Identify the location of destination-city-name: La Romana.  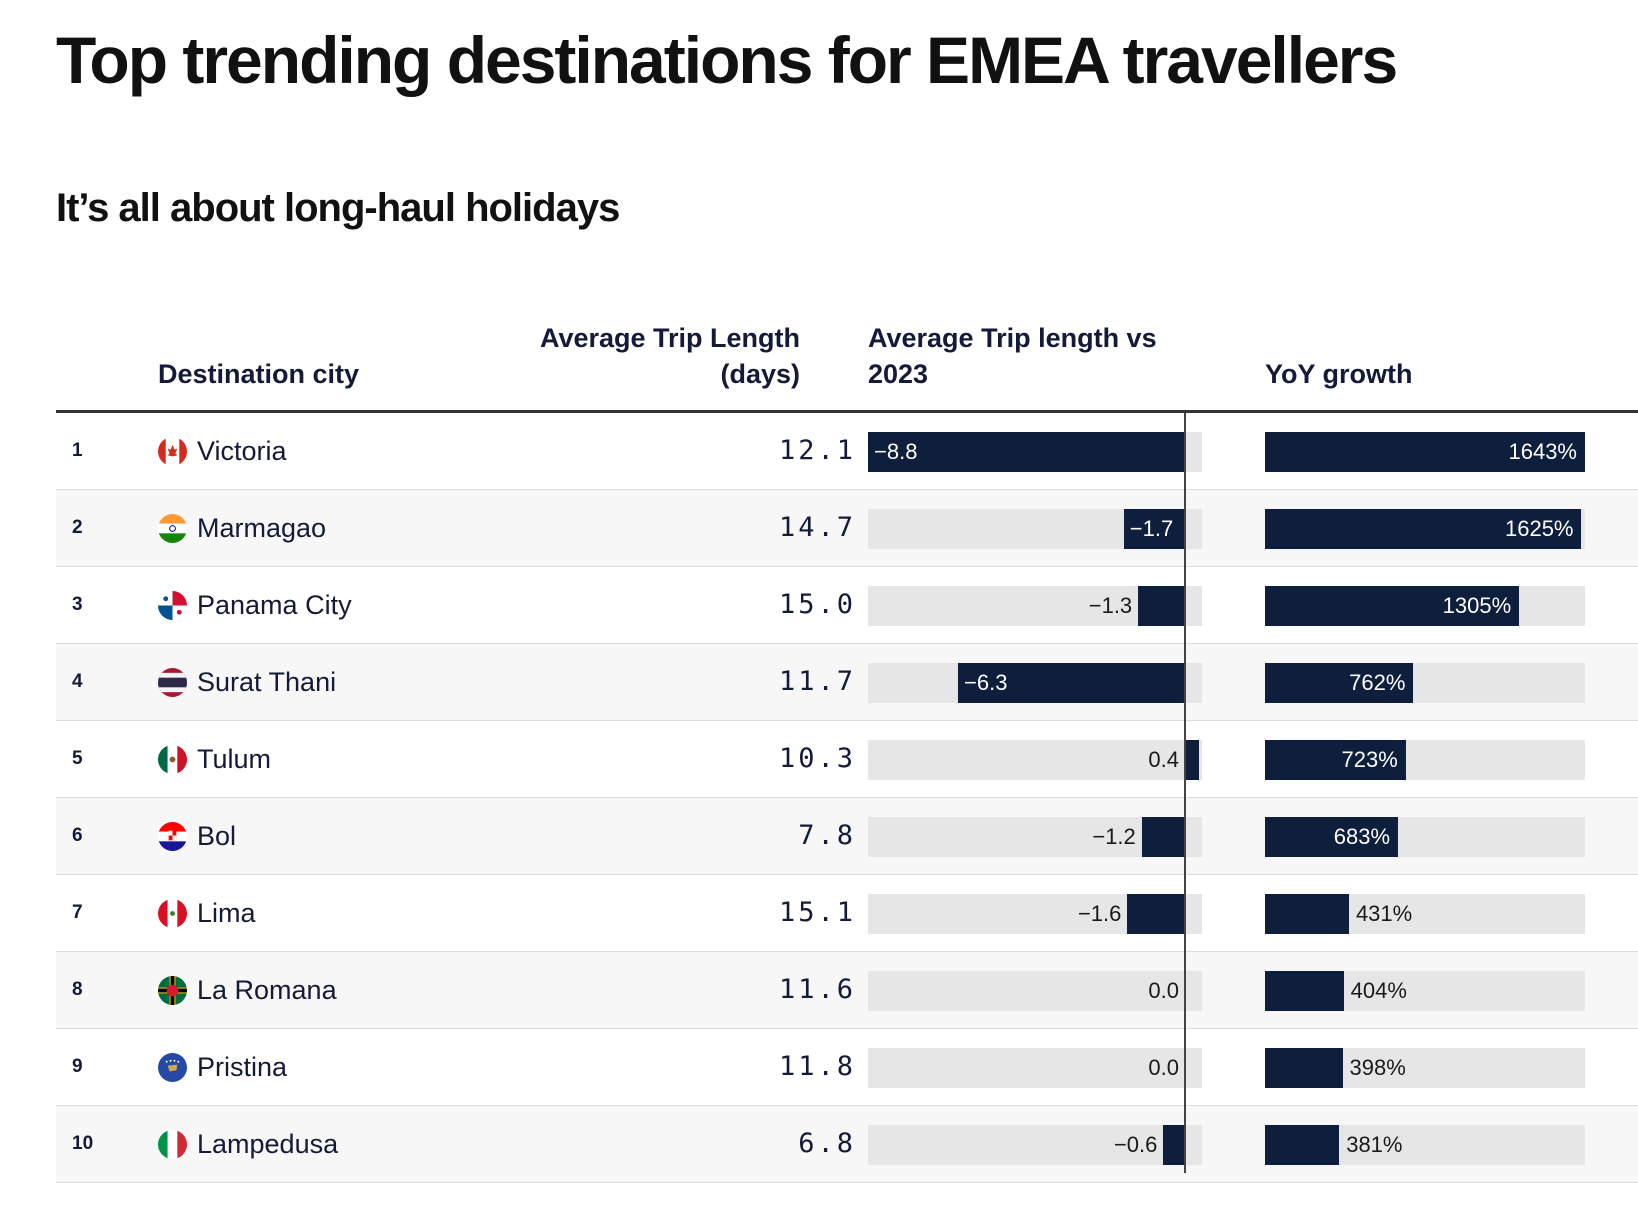
(267, 990).